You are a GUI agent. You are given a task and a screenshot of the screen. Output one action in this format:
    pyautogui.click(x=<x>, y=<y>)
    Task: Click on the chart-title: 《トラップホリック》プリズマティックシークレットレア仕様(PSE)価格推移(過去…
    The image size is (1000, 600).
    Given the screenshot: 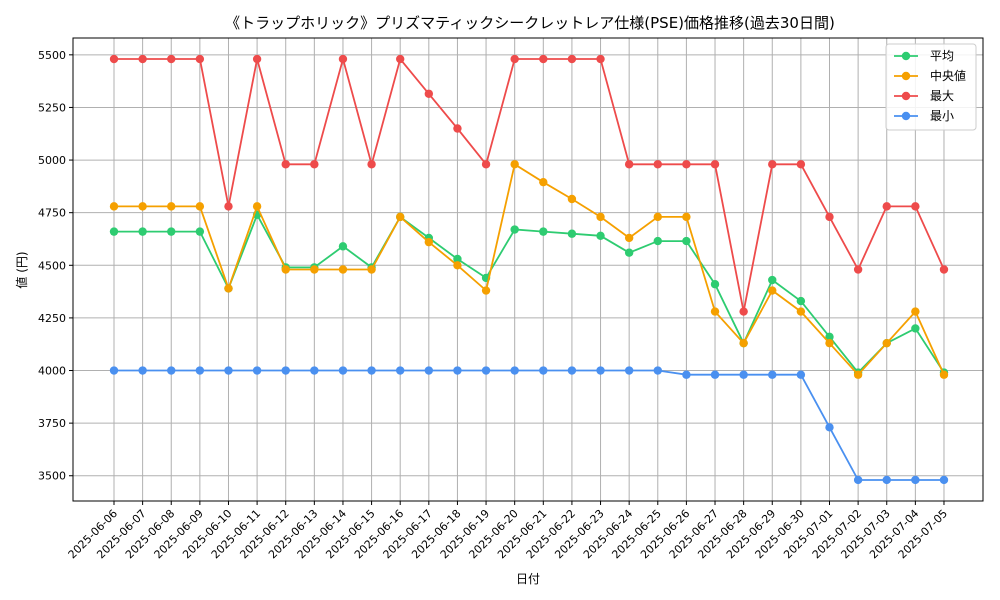 What is the action you would take?
    pyautogui.click(x=530, y=23)
    